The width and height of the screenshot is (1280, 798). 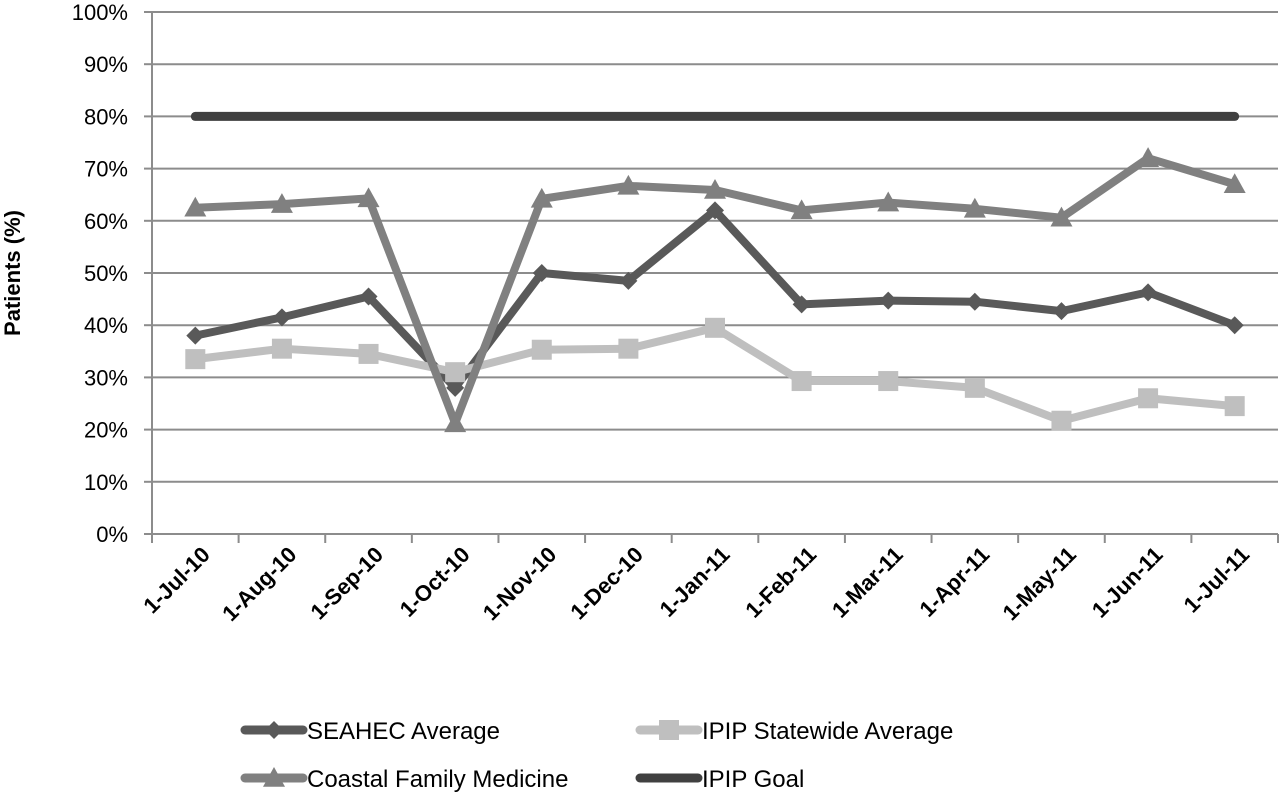 I want to click on x-tick-label: 1-Jan-11, so click(x=695, y=582).